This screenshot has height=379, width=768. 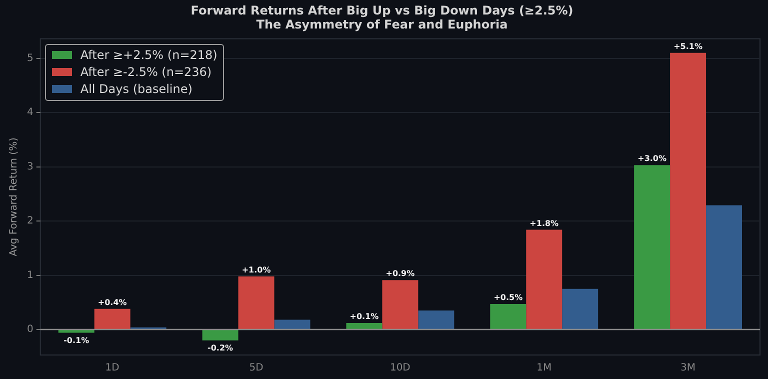 I want to click on data-label: -0.2%, so click(x=221, y=347).